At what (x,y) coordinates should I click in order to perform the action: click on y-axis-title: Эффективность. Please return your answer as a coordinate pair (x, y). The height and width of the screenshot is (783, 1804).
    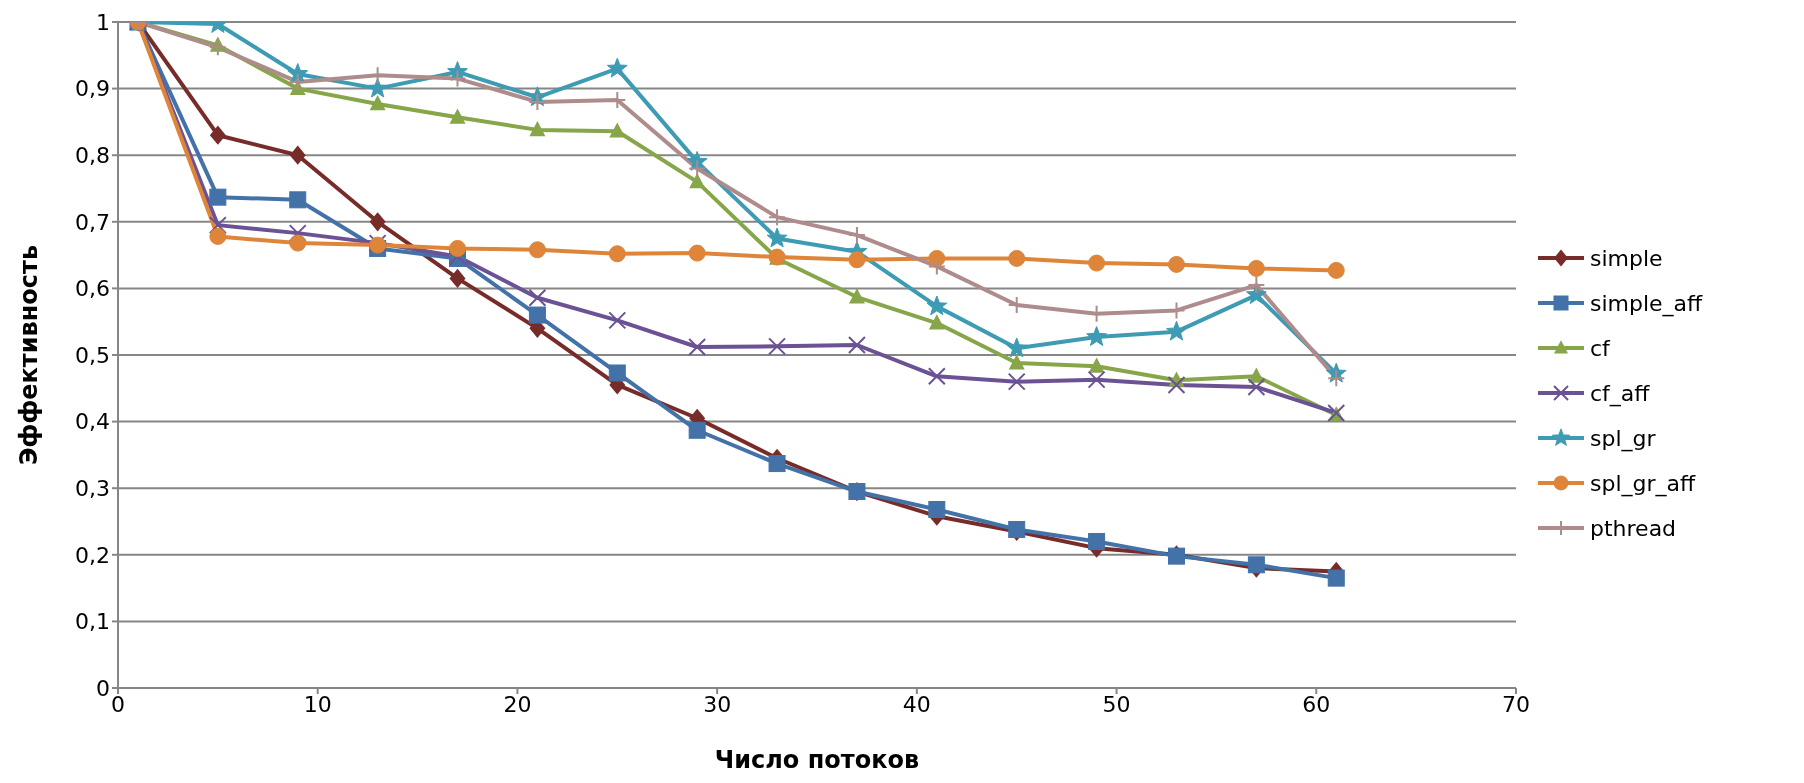
    Looking at the image, I should click on (28, 355).